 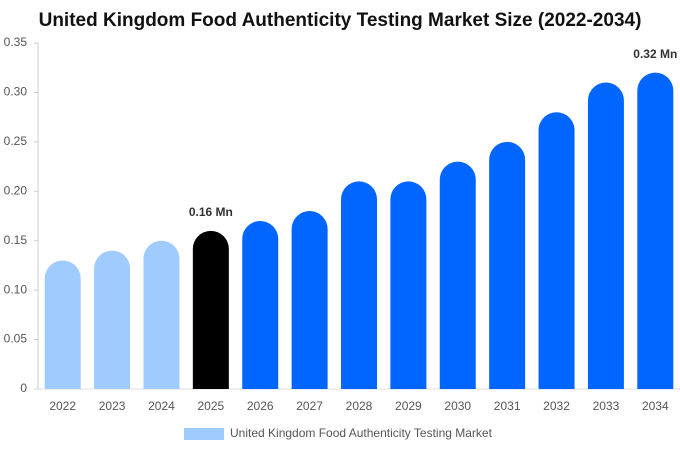 What do you see at coordinates (16, 289) in the screenshot?
I see `y-tick-label: 0.10` at bounding box center [16, 289].